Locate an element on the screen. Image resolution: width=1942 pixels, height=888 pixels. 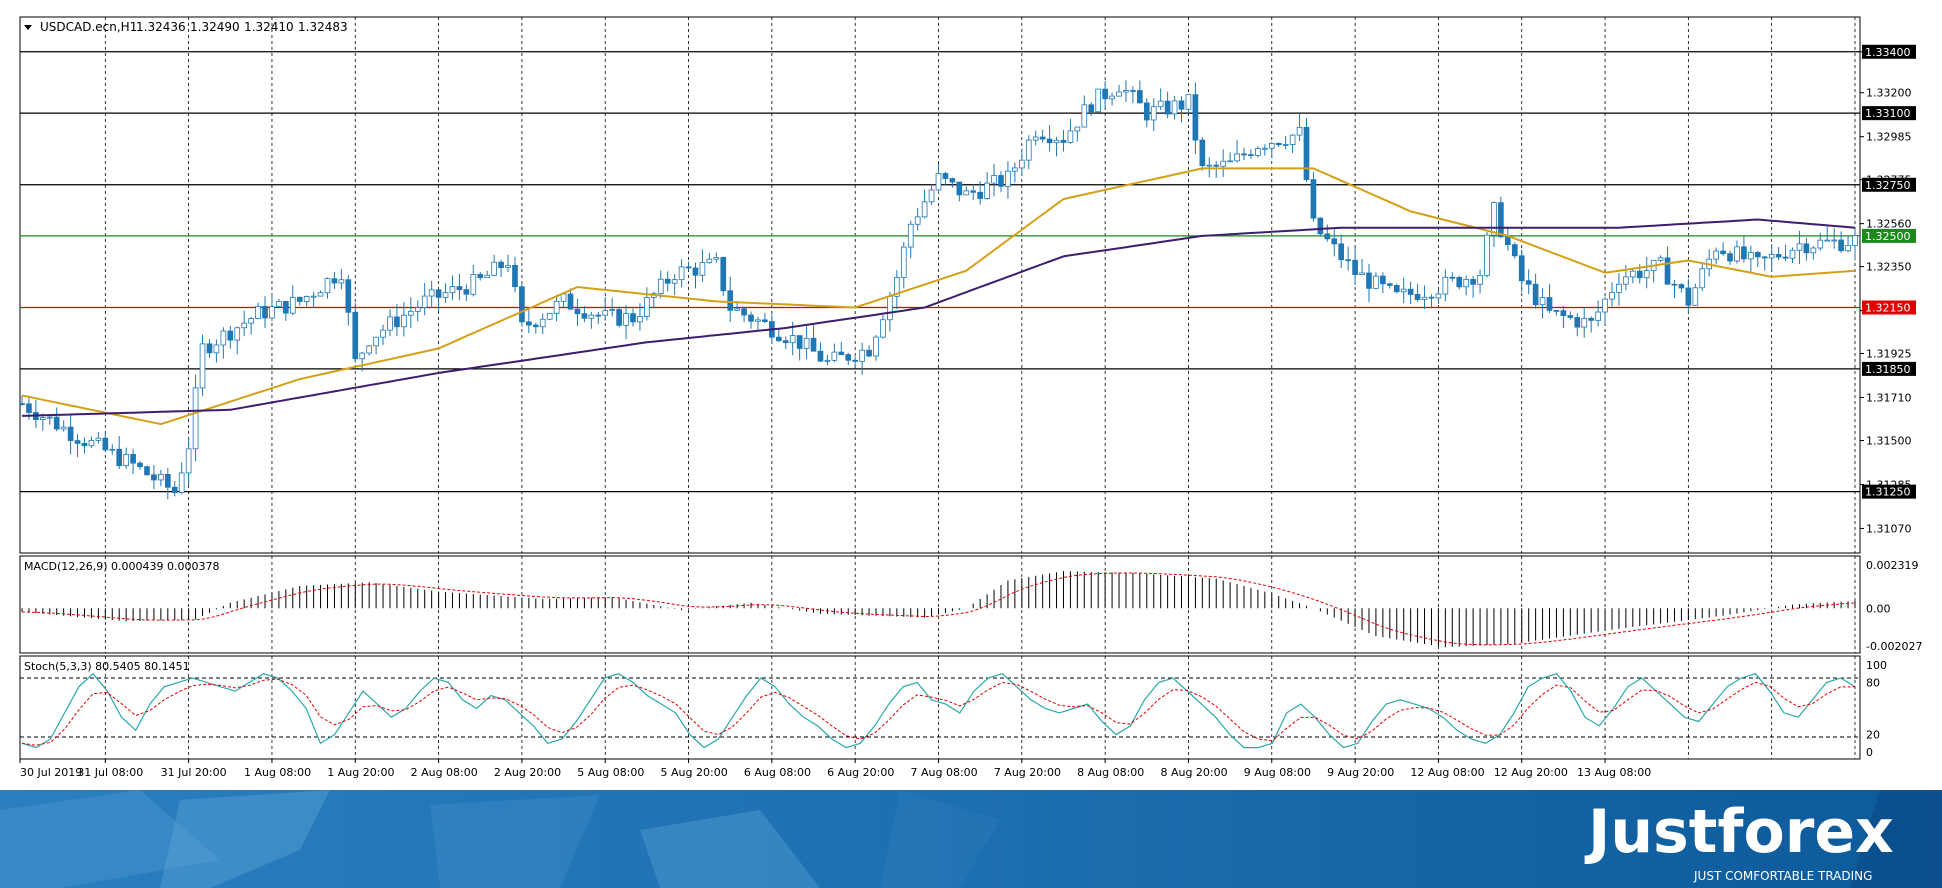
time-tick-label: 31 Jul 08:00 is located at coordinates (110, 772).